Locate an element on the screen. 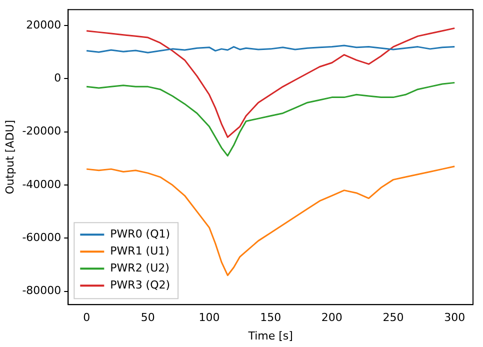 Image resolution: width=483 pixels, height=347 pixels. y-tick-label: -60000 is located at coordinates (42, 237).